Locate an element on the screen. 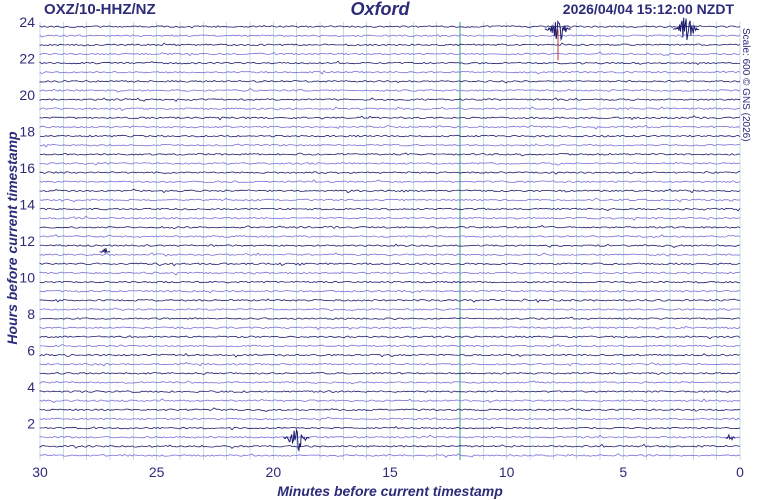 The height and width of the screenshot is (500, 760). x-tick-labels: 30 25 20 15 10 5 0 is located at coordinates (388, 472).